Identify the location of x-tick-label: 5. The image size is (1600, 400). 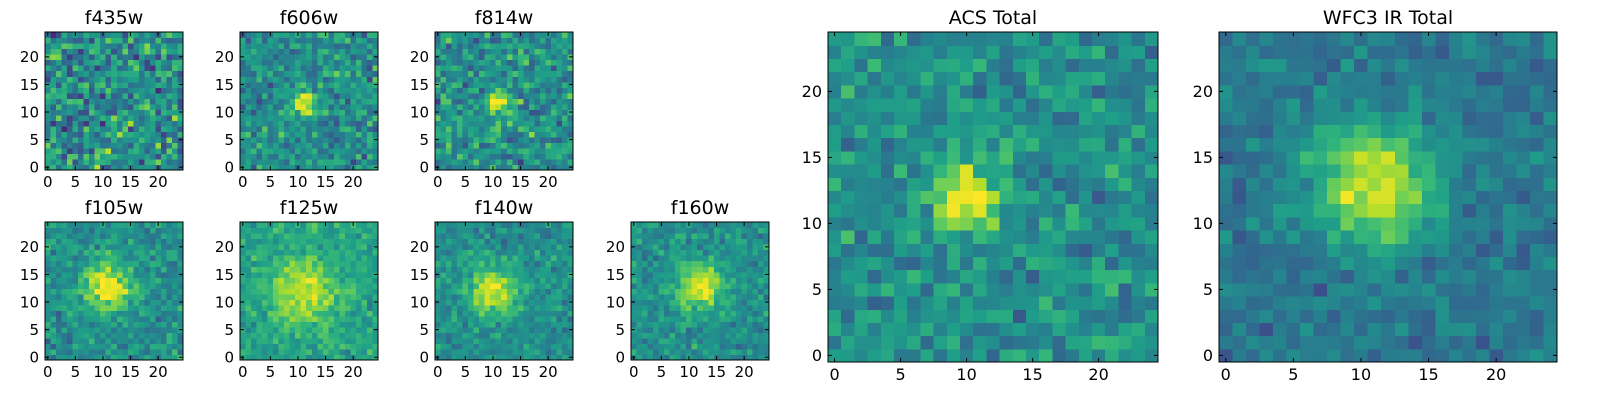
(466, 182).